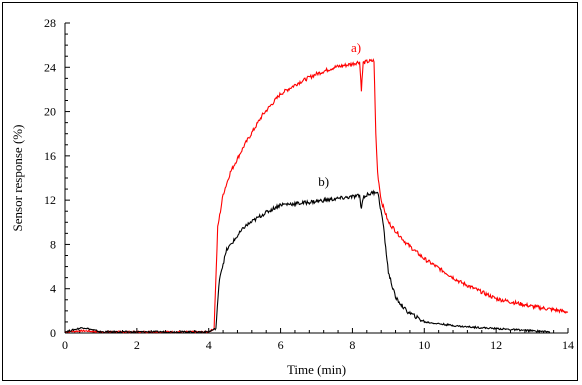 This screenshot has height=385, width=582. Describe the element at coordinates (137, 345) in the screenshot. I see `x-tick-label: 2` at that location.